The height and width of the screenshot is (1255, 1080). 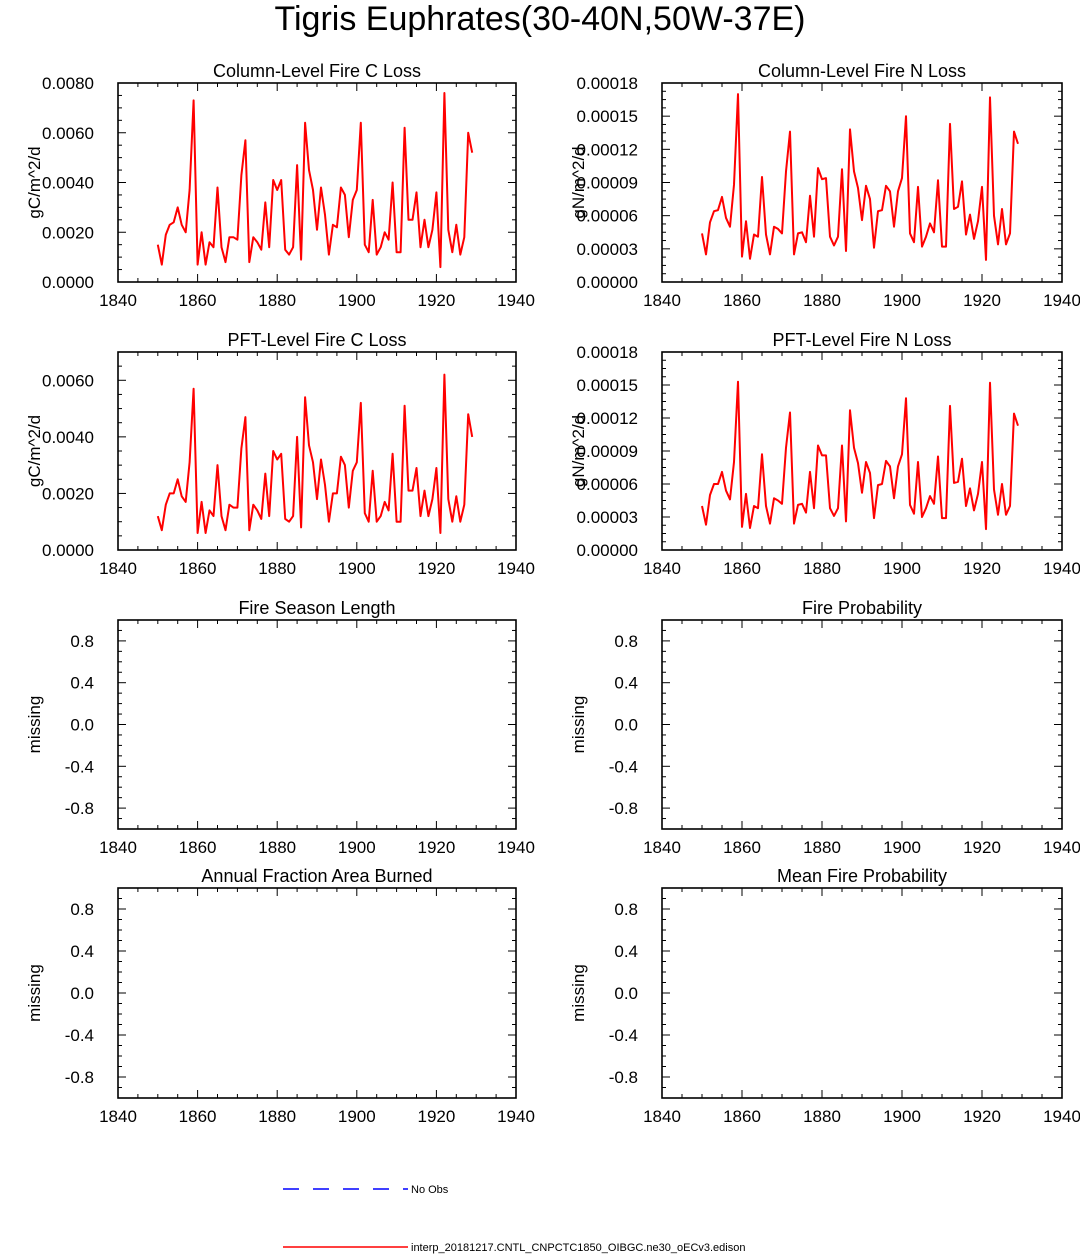 What do you see at coordinates (607, 149) in the screenshot?
I see `y-tick-label: 0.00012` at bounding box center [607, 149].